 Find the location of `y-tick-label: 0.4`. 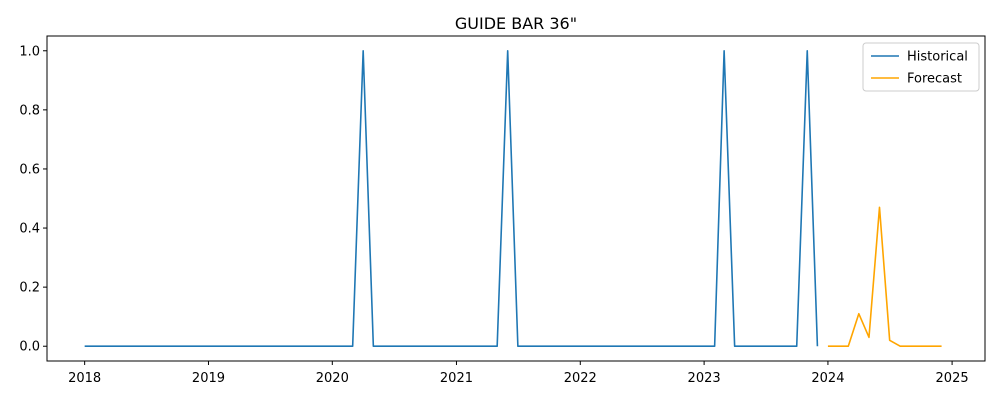

y-tick-label: 0.4 is located at coordinates (29, 229).